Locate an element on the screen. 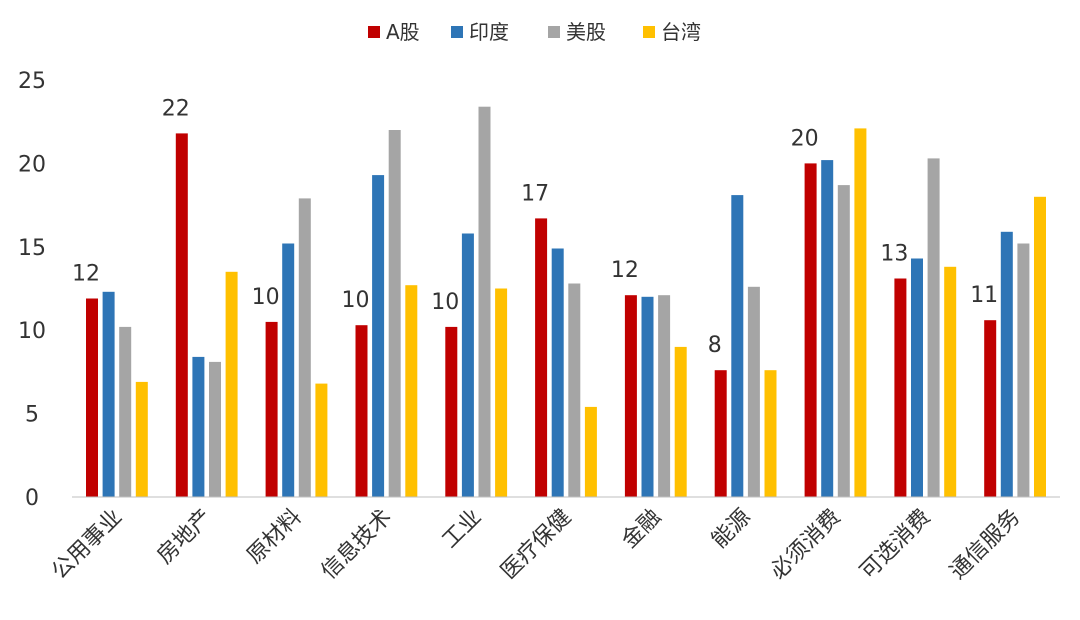  x-category-label-1: 房地产 is located at coordinates (185, 537).